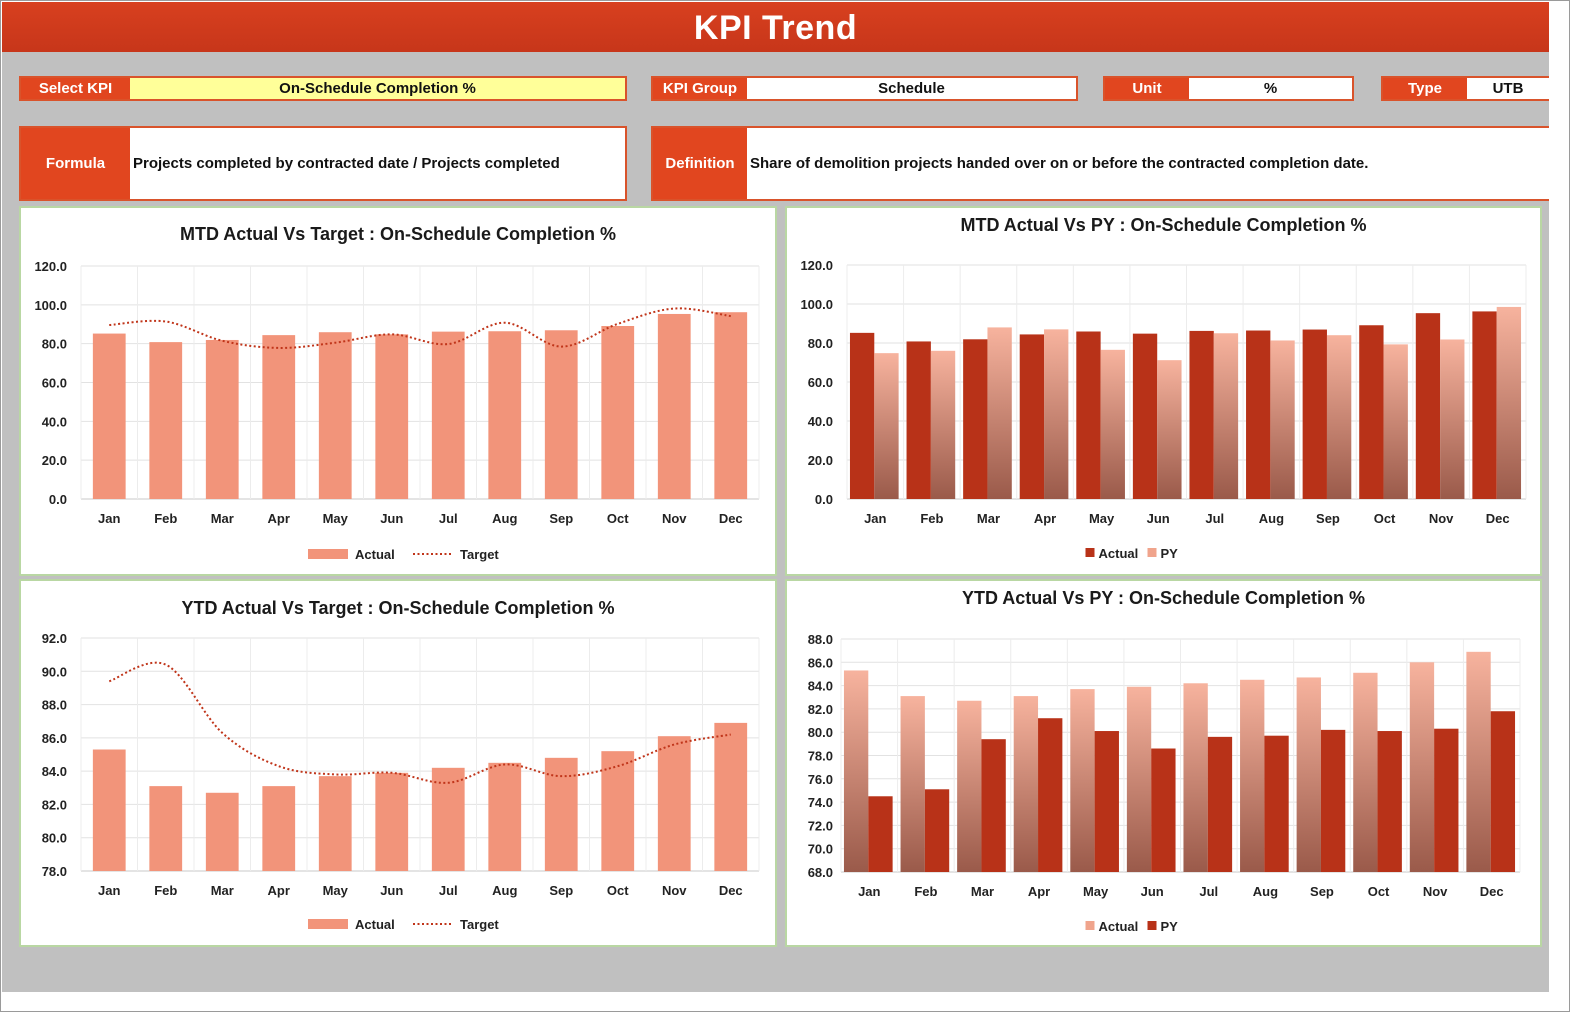  I want to click on type-value: UTB, so click(1508, 88).